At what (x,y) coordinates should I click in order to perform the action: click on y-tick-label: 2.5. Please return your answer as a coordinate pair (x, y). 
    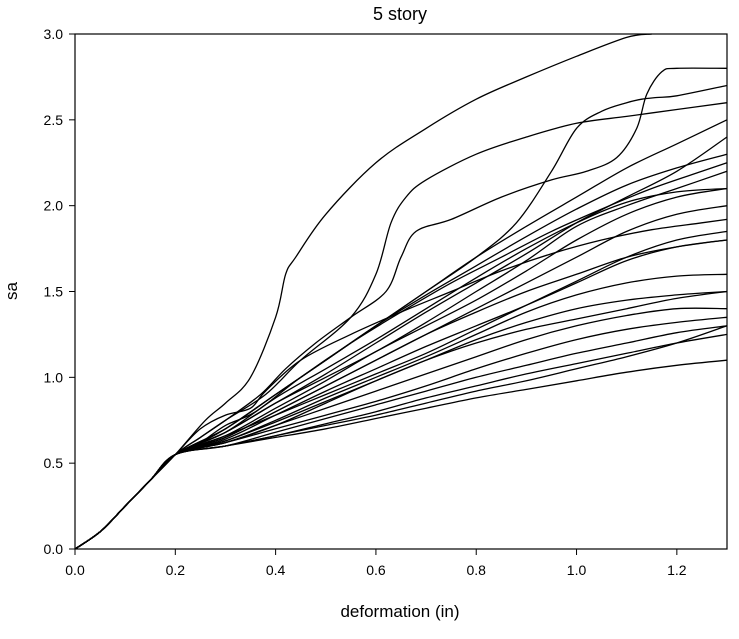
    Looking at the image, I should click on (54, 120).